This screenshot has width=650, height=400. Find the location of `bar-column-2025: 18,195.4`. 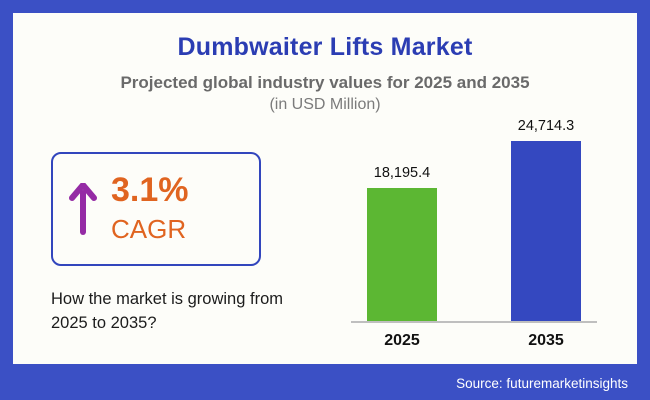

bar-column-2025: 18,195.4 is located at coordinates (402, 243).